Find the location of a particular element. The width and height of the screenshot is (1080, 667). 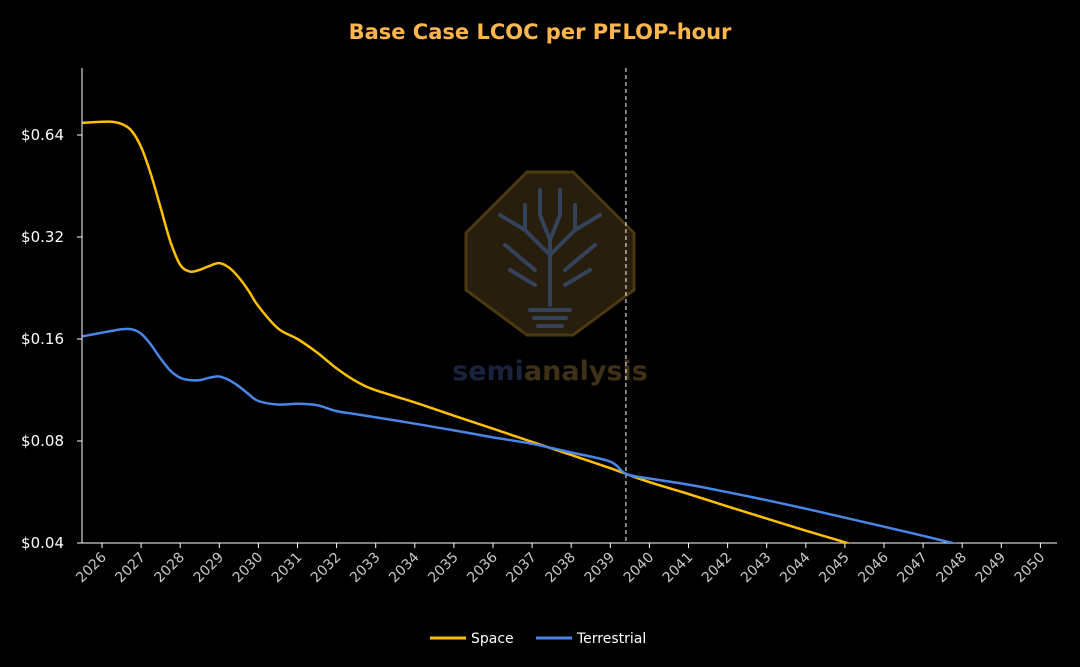

watermark-text: semianalysis is located at coordinates (550, 371).